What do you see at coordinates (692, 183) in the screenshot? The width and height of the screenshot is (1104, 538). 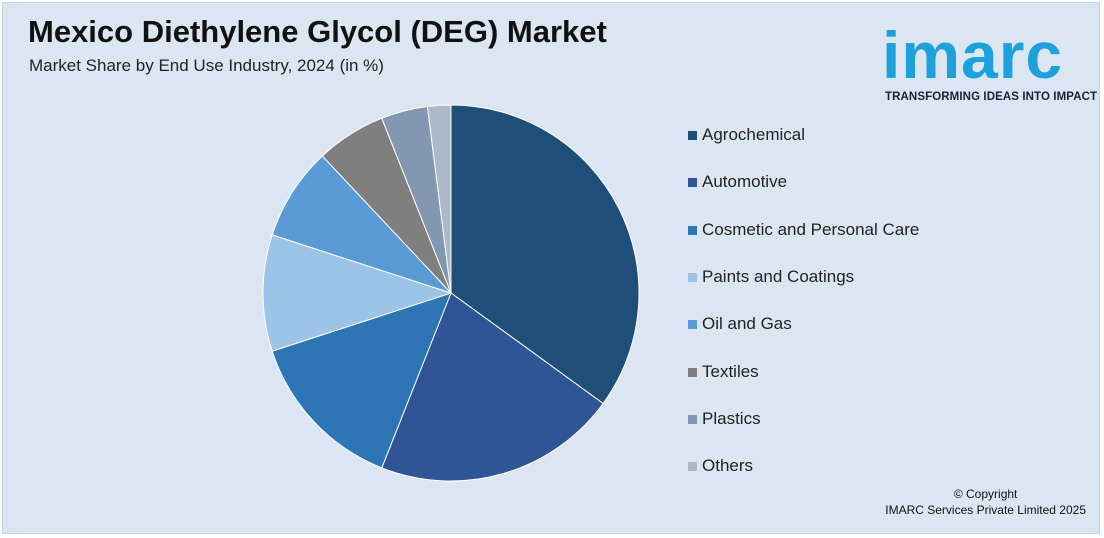 I see `legend-swatch-automotive` at bounding box center [692, 183].